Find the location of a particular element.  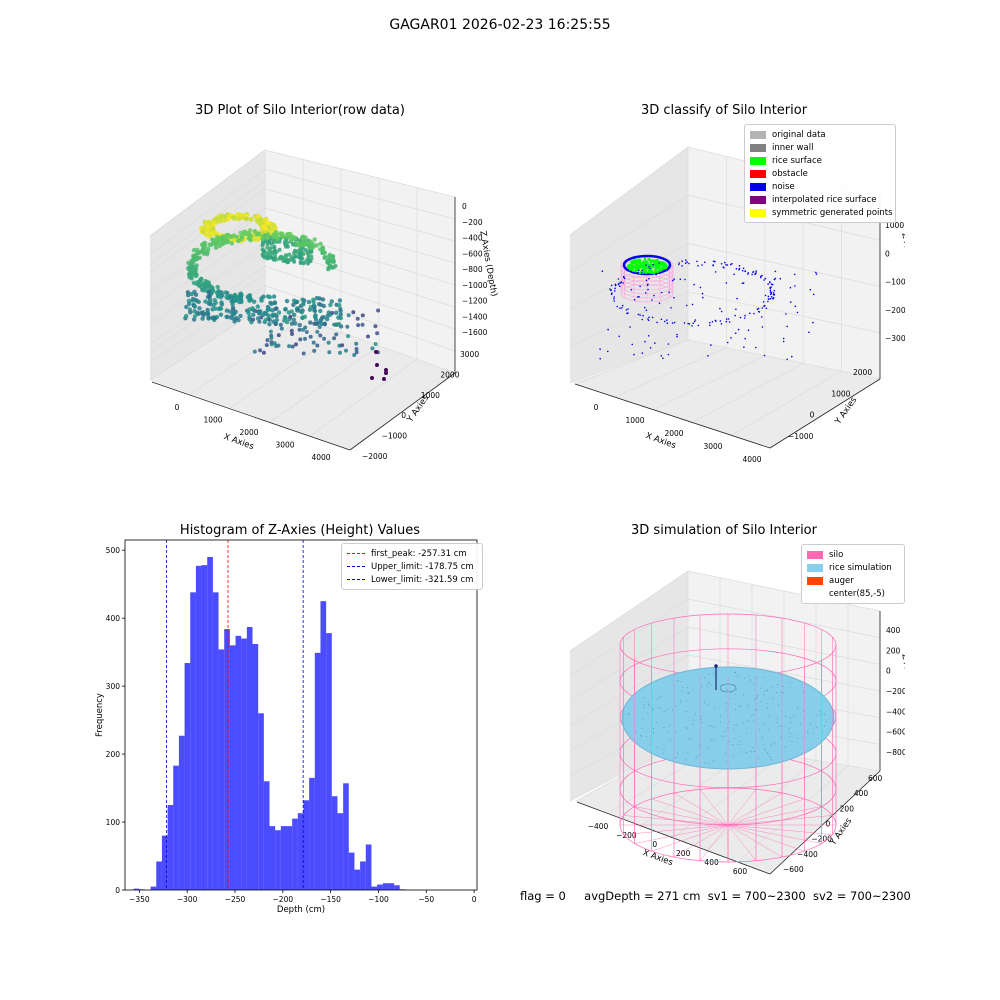

plot2-rice-point is located at coordinates (632, 267).